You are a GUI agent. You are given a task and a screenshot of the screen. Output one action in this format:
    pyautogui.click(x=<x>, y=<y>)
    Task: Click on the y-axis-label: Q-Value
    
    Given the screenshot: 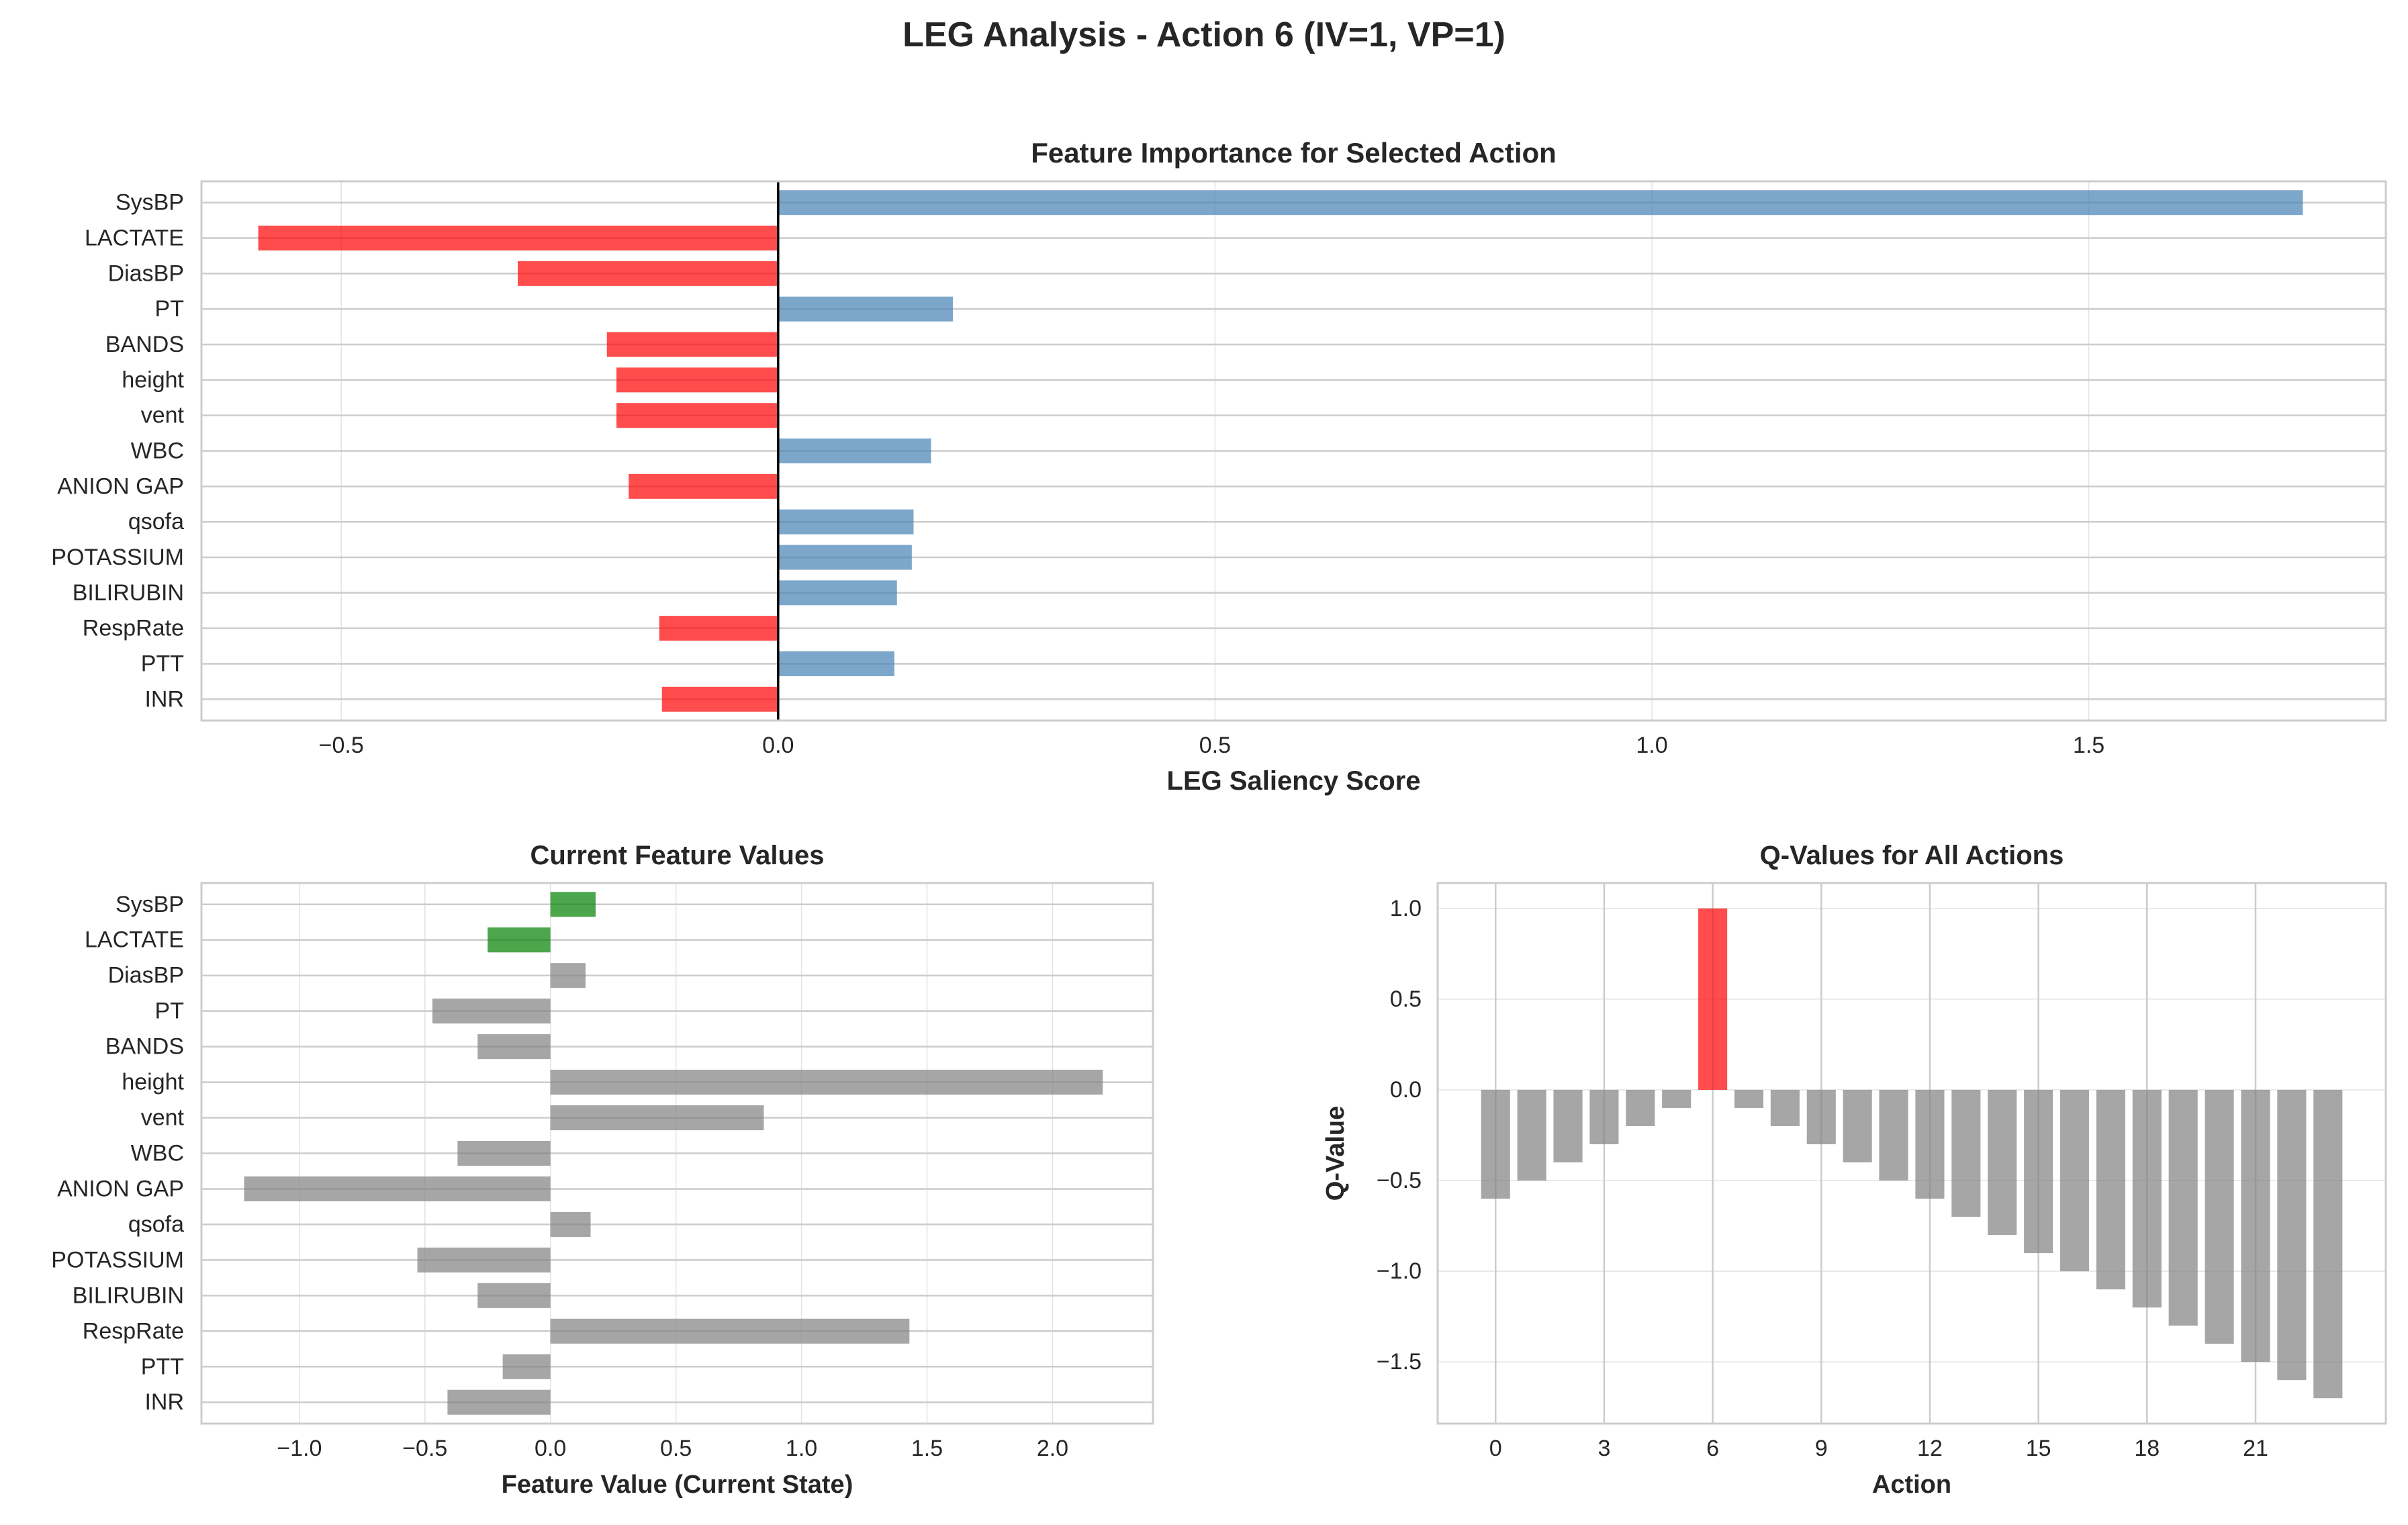 What is the action you would take?
    pyautogui.click(x=1336, y=1153)
    